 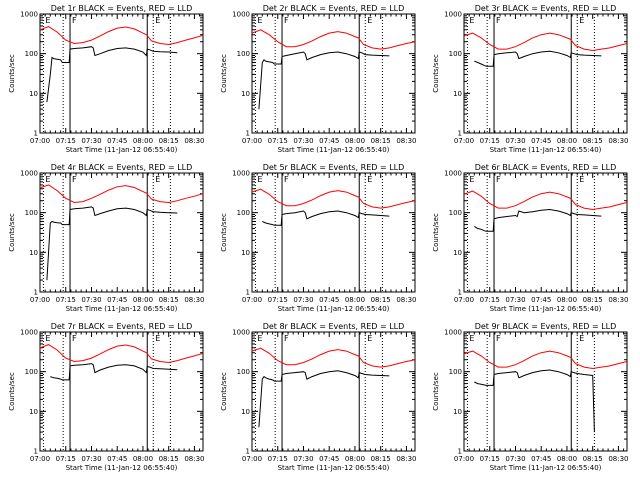 I want to click on panel-title: Det 3r BLACK = Events, RED = LLD, so click(x=546, y=8).